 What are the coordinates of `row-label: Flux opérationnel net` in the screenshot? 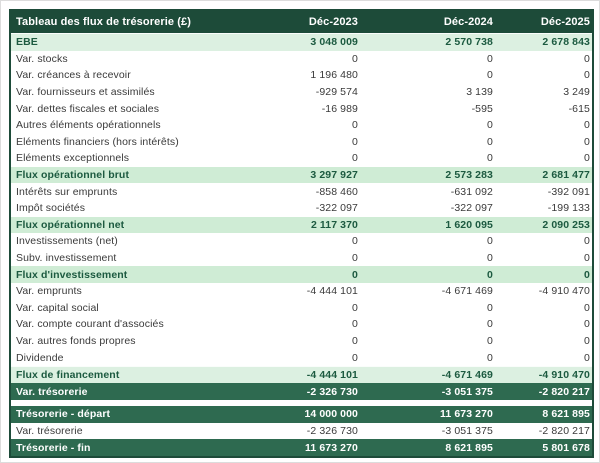 It's located at (70, 224).